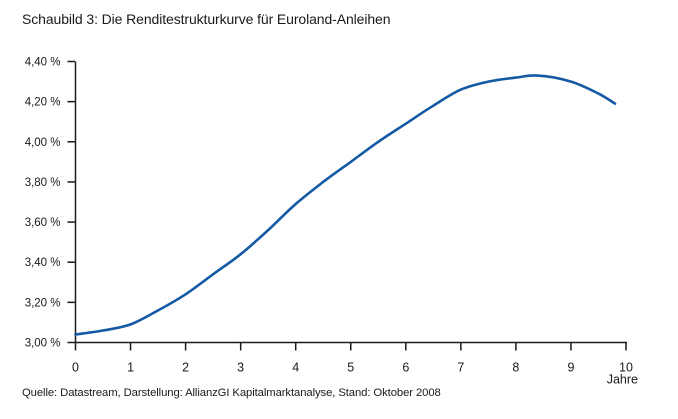 This screenshot has height=419, width=678. Describe the element at coordinates (75, 368) in the screenshot. I see `x-axis-tick-label: 0` at that location.